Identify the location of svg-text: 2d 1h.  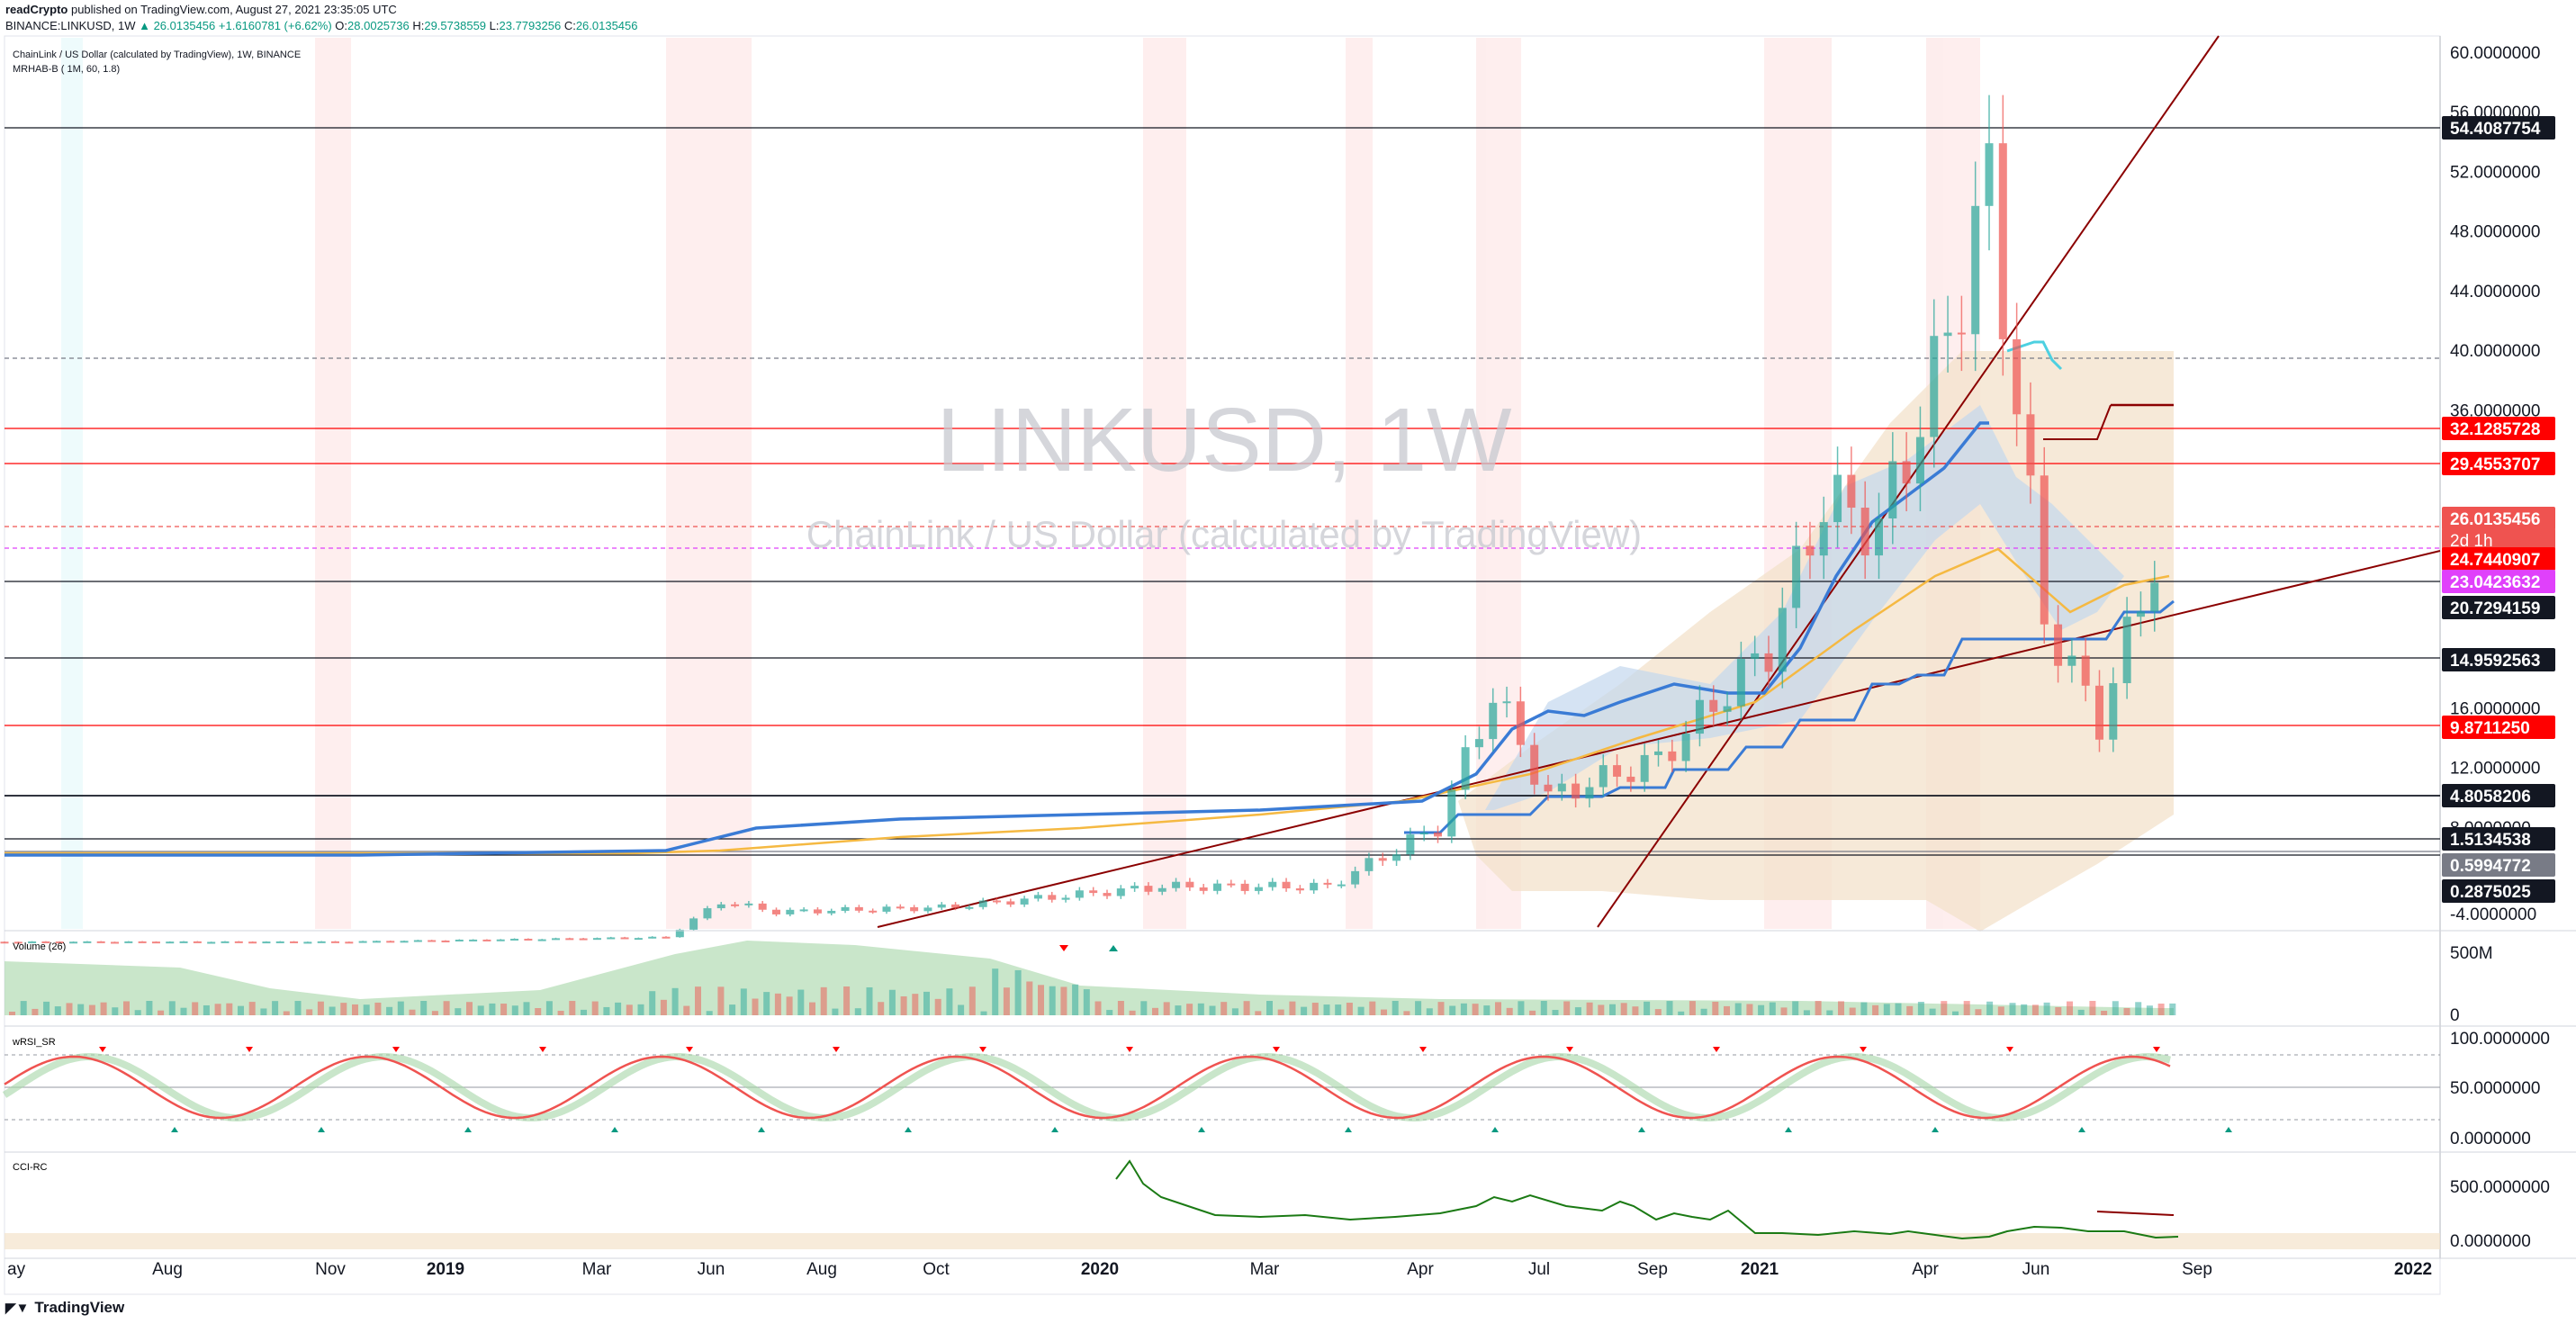
(2471, 541).